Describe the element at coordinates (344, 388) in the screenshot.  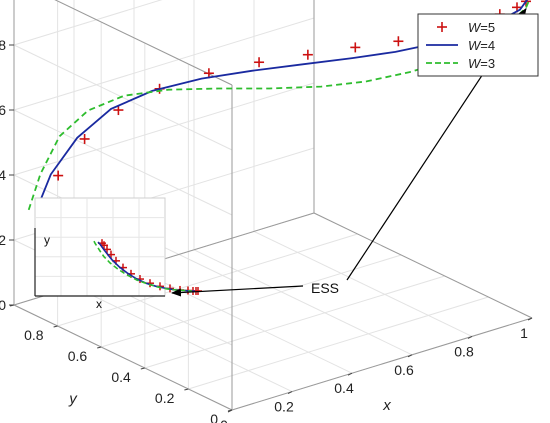
I see `x-tick-label: 0.4` at that location.